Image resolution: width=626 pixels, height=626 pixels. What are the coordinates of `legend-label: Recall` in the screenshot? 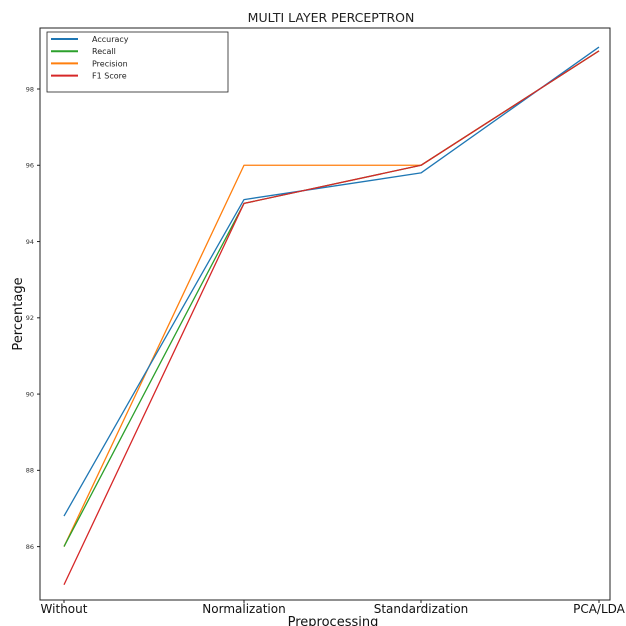 It's located at (104, 51).